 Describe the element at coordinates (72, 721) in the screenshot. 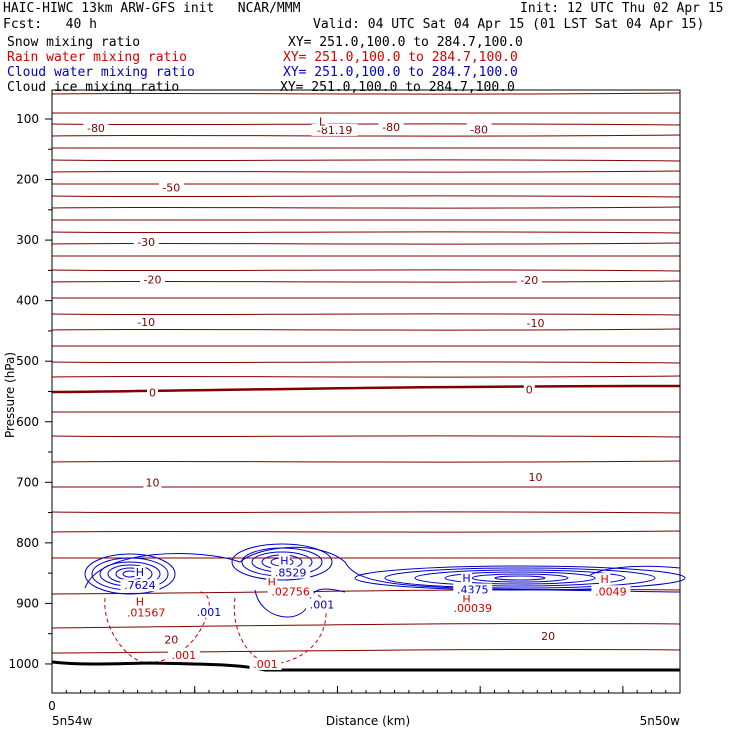

I see `x-endpoint-left: 5n54w` at that location.